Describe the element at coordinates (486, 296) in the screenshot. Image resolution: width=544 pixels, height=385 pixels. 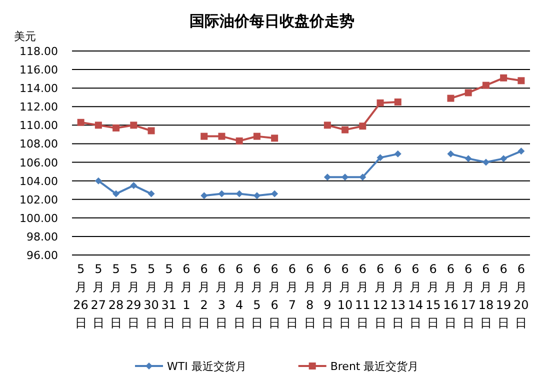
I see `x-tick-label: 6月18日` at that location.